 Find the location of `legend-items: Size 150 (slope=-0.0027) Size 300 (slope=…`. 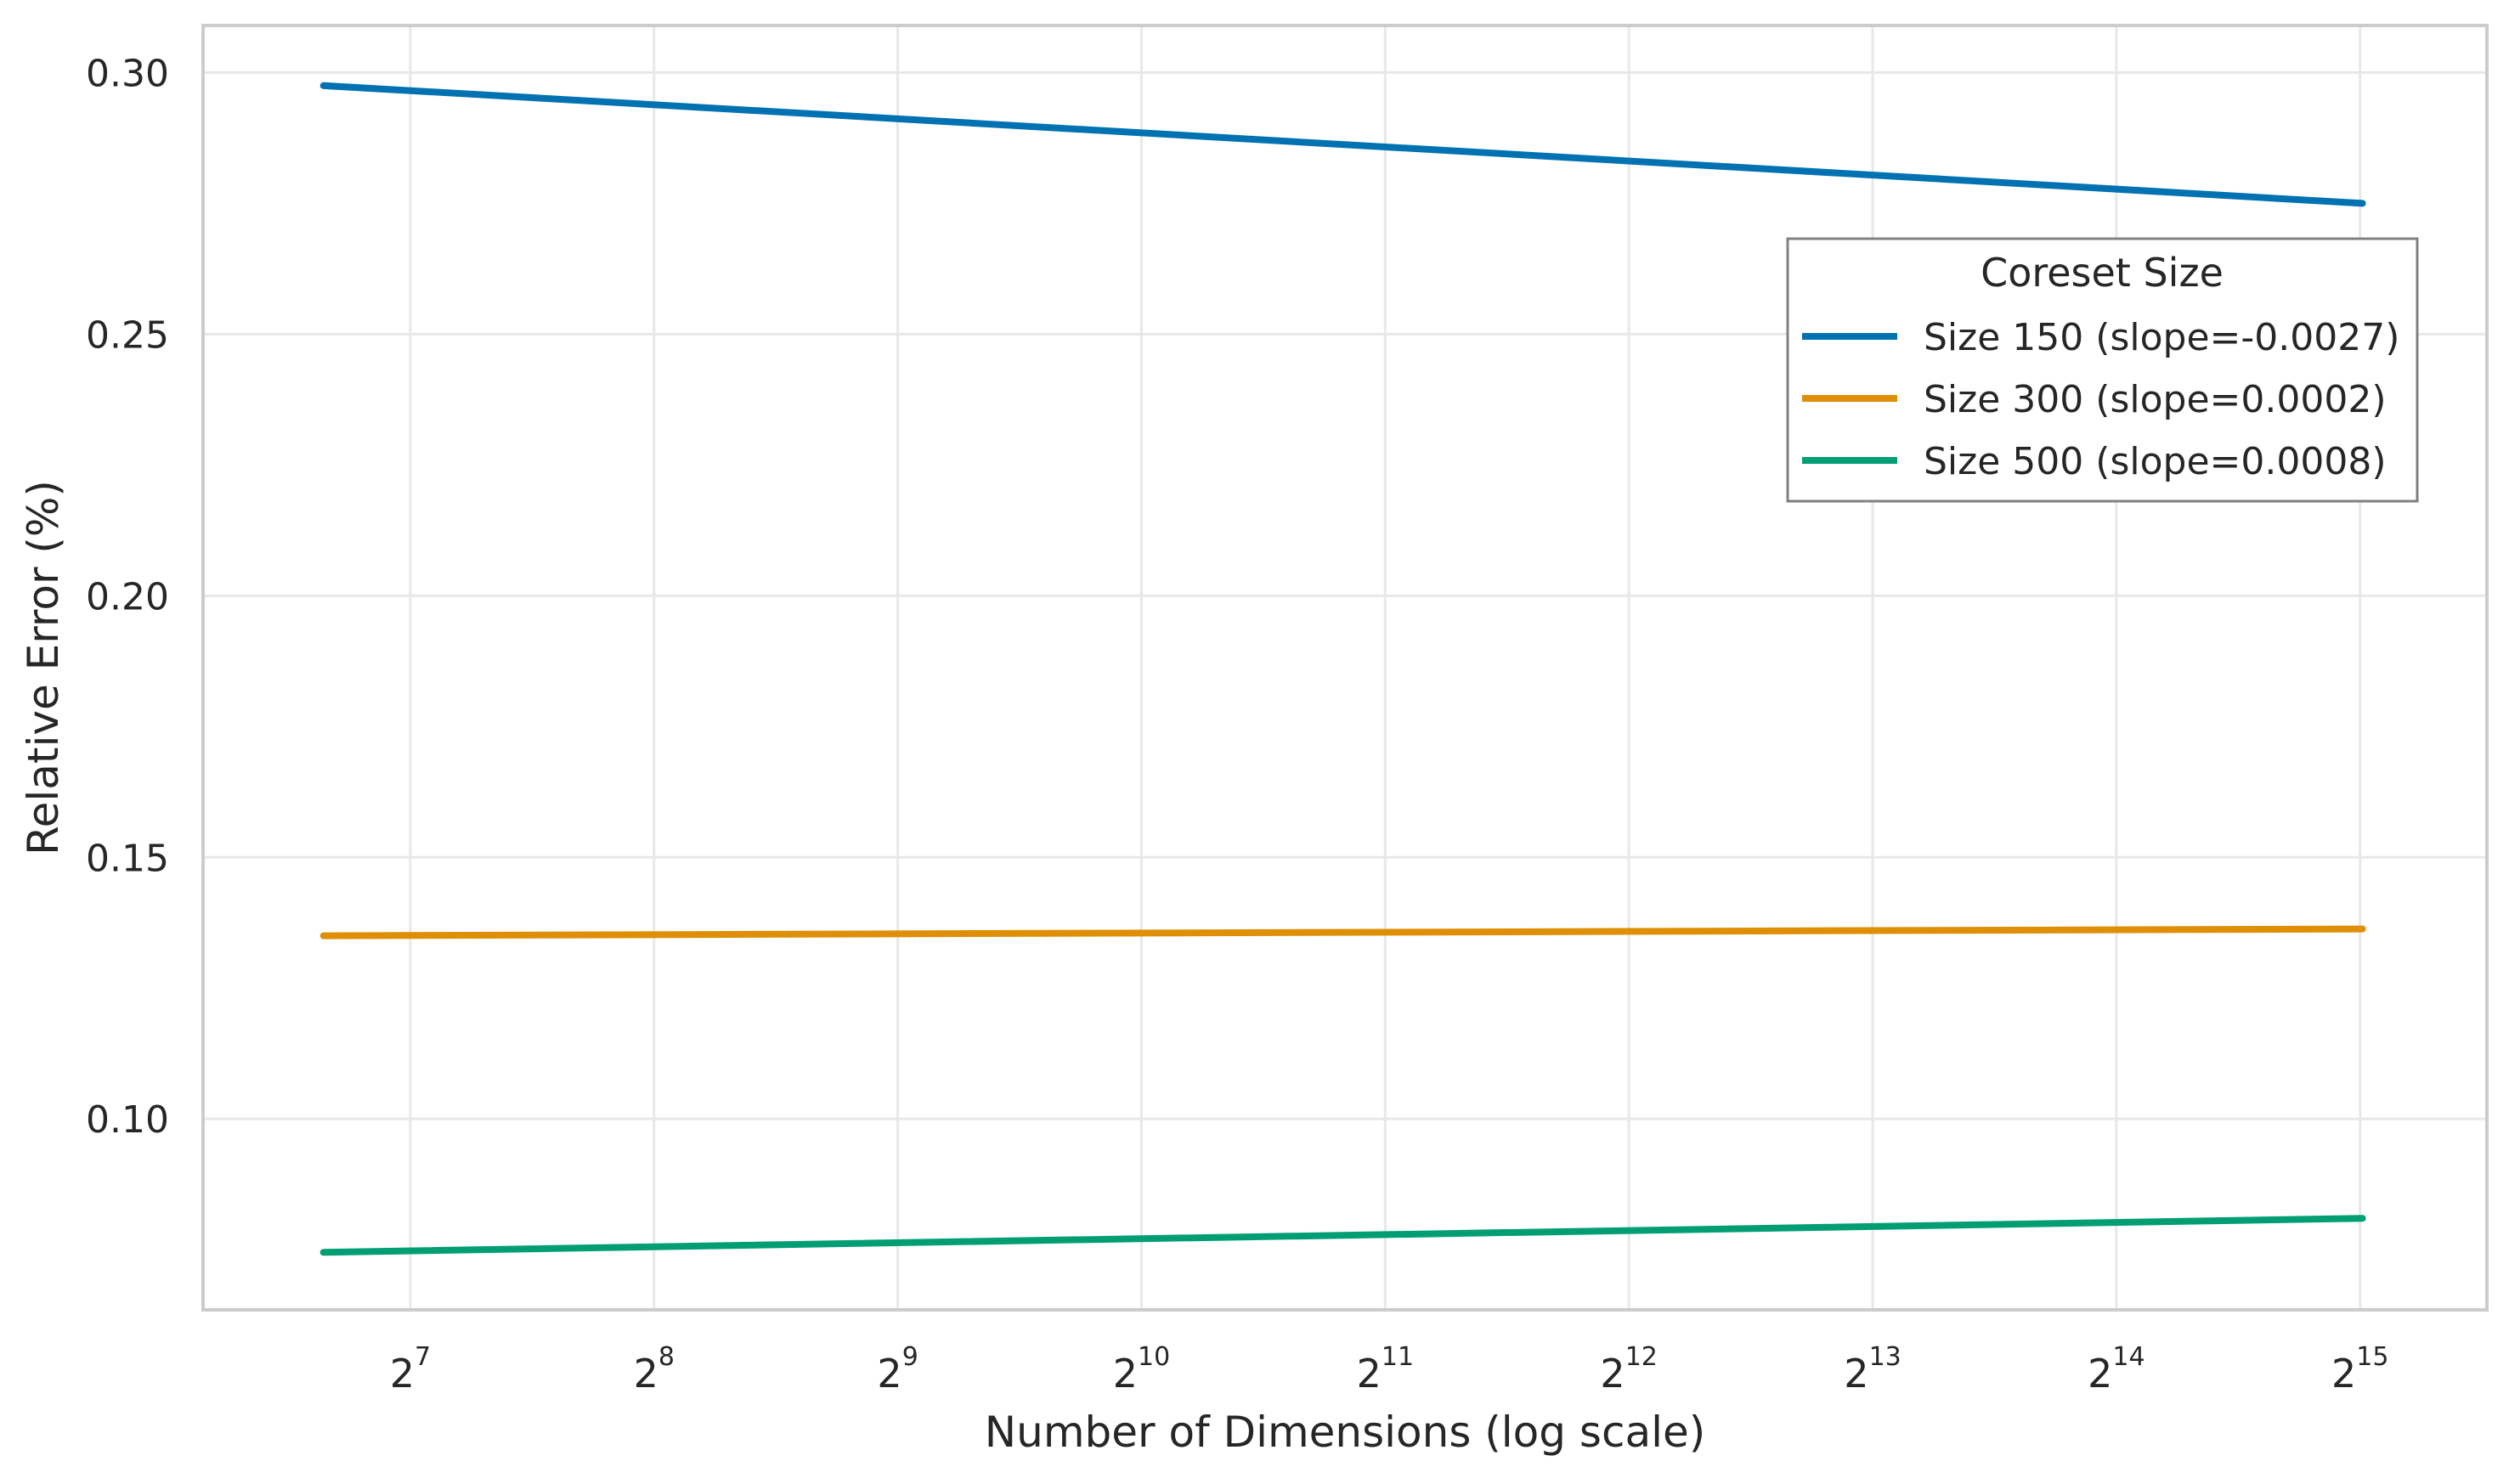

legend-items: Size 150 (slope=-0.0027) Size 300 (slope=… is located at coordinates (2100, 399).